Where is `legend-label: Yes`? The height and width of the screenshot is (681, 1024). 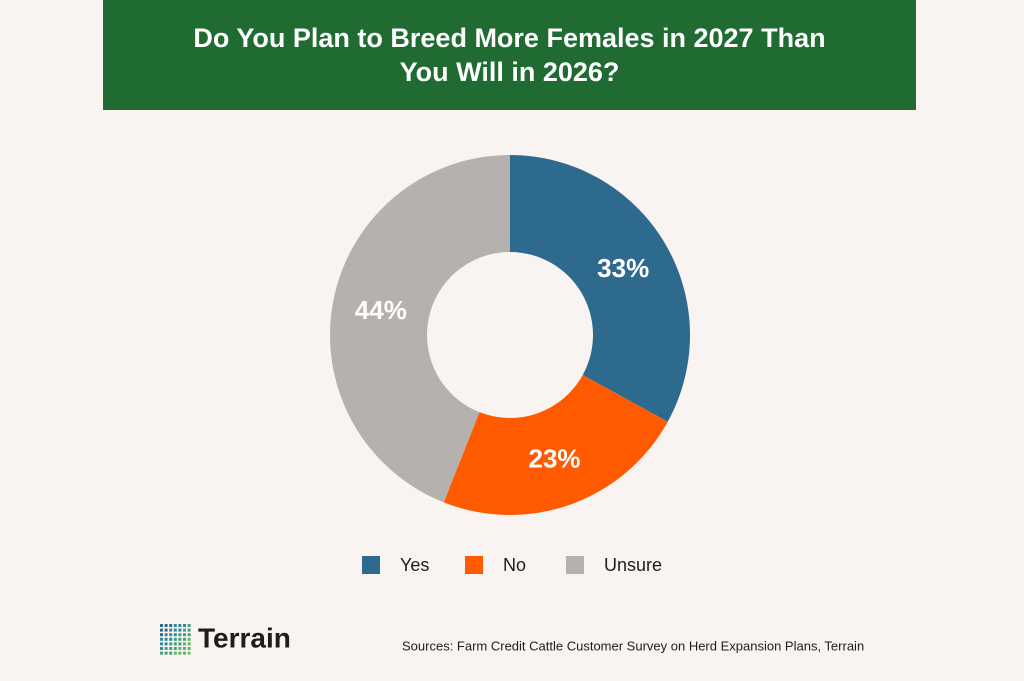 legend-label: Yes is located at coordinates (414, 565).